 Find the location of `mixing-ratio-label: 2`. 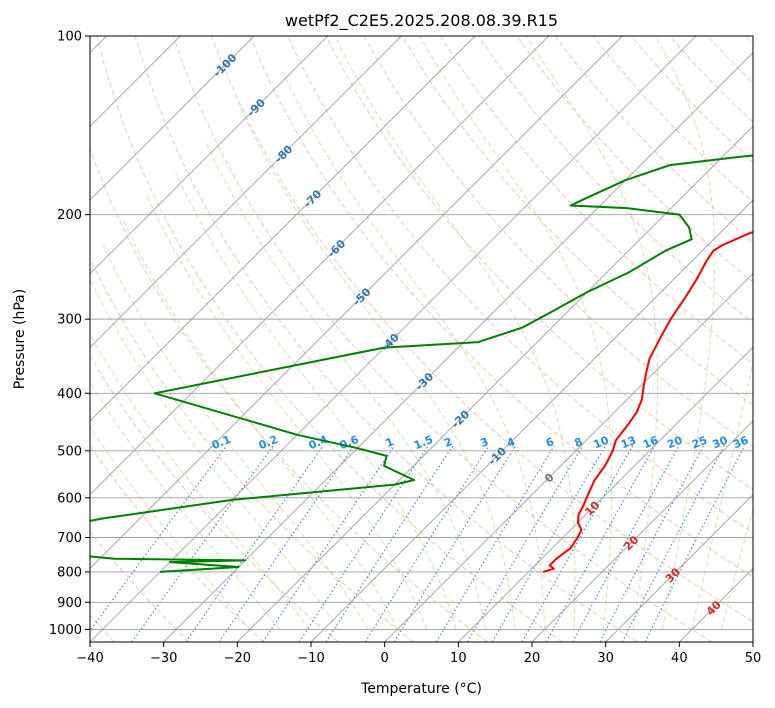

mixing-ratio-label: 2 is located at coordinates (448, 442).